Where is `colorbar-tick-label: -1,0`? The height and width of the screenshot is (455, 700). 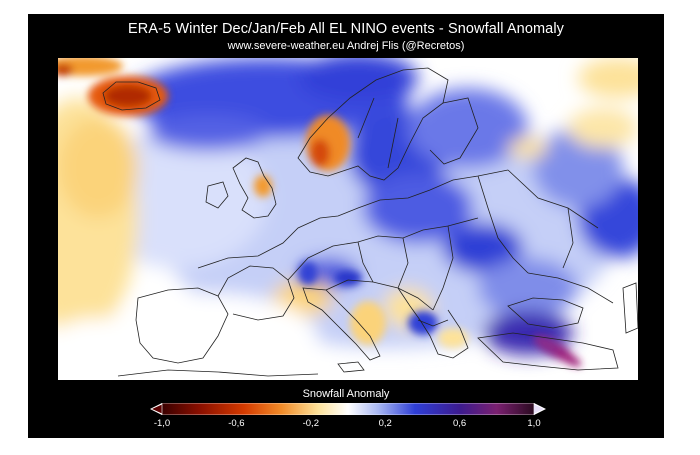 colorbar-tick-label: -1,0 is located at coordinates (162, 423).